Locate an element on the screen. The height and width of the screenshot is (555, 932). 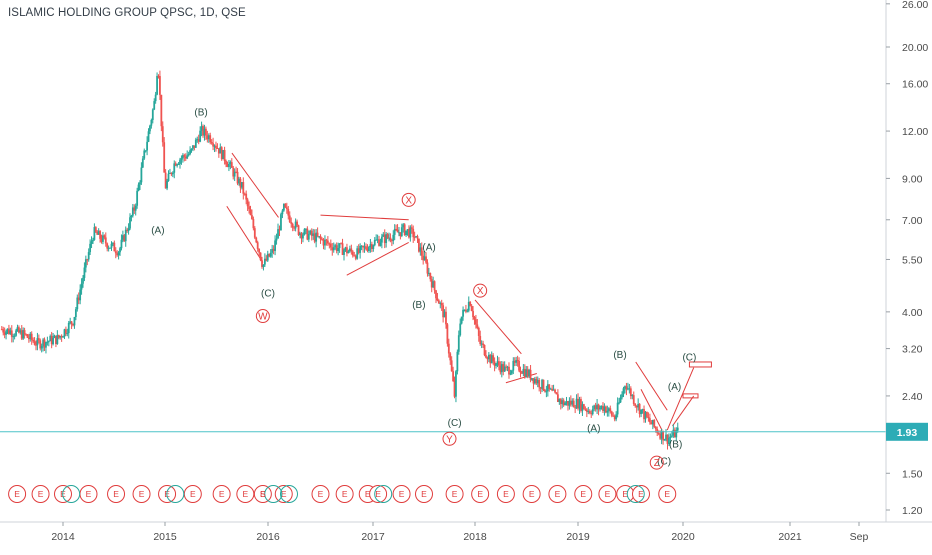
circled-wave-label: X is located at coordinates (408, 200).